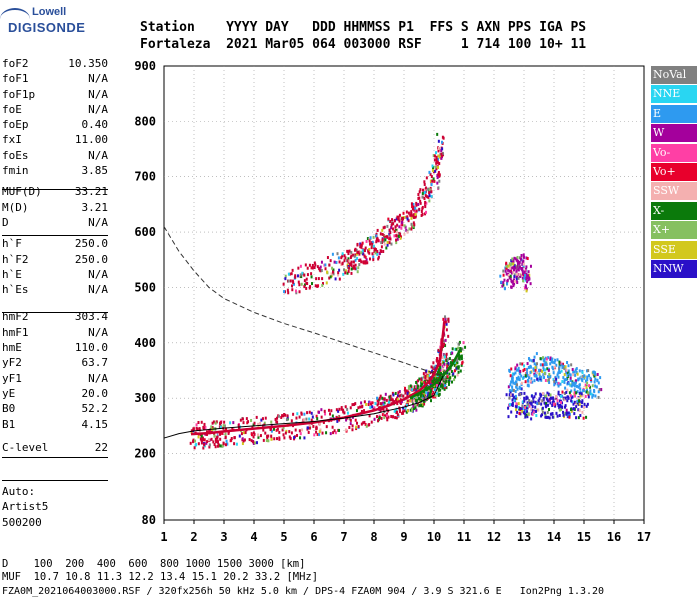 Image resolution: width=700 pixels, height=600 pixels. What do you see at coordinates (674, 268) in the screenshot?
I see `legend-entry: NNW` at bounding box center [674, 268].